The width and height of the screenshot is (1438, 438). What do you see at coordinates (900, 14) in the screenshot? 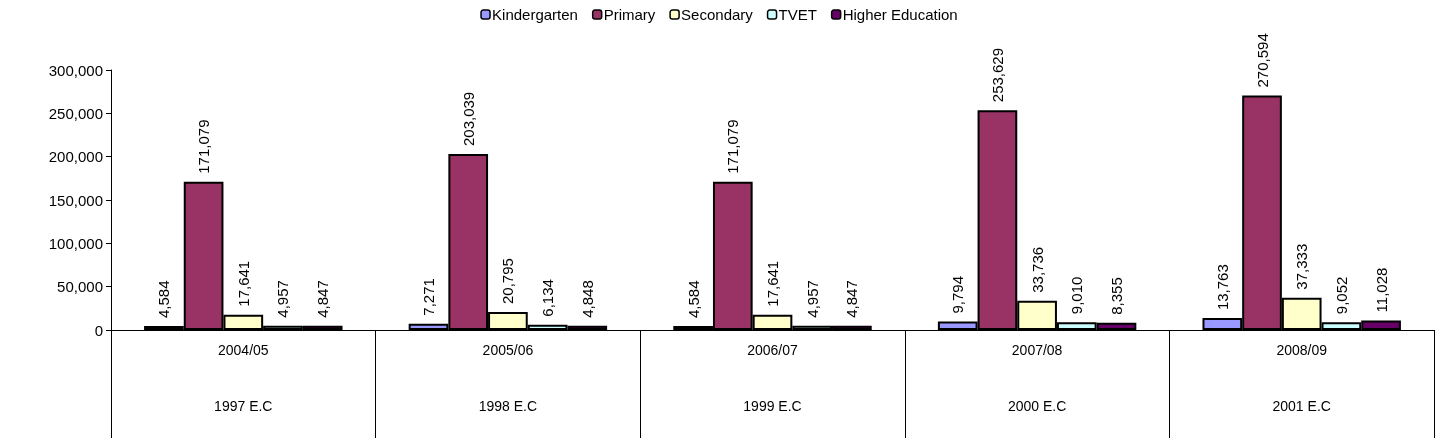
I see `legend-label: Higher Education` at bounding box center [900, 14].